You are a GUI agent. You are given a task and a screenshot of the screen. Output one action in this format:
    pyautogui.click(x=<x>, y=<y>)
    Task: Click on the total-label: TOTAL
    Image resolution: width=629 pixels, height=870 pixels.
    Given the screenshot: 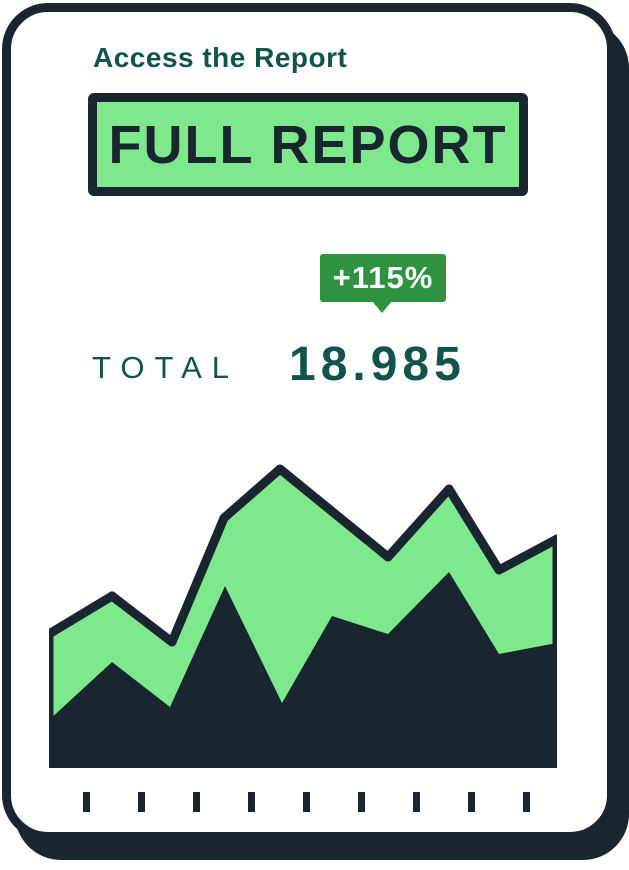 What is the action you would take?
    pyautogui.click(x=166, y=367)
    